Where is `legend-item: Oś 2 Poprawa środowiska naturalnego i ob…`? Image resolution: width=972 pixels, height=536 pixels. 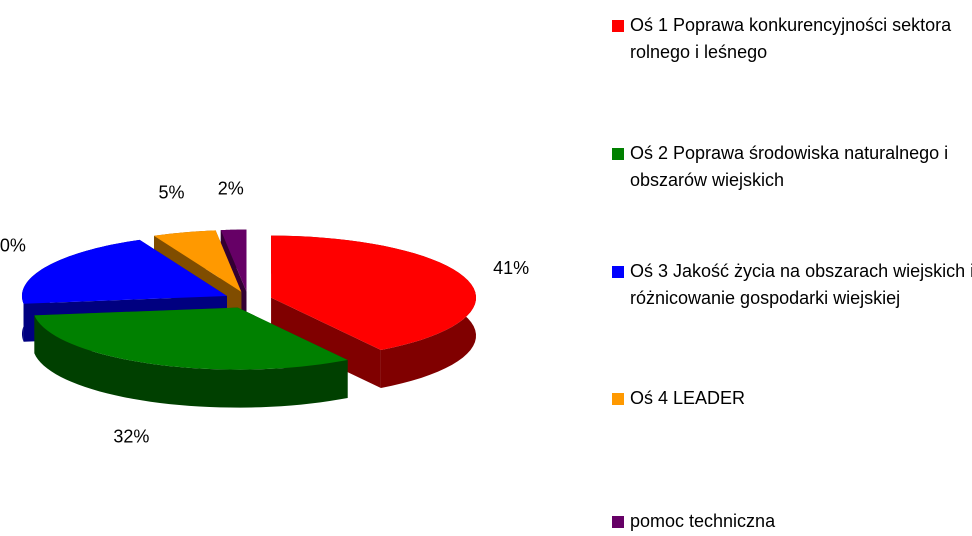 legend-item: Oś 2 Poprawa środowiska naturalnego i ob… is located at coordinates (792, 167).